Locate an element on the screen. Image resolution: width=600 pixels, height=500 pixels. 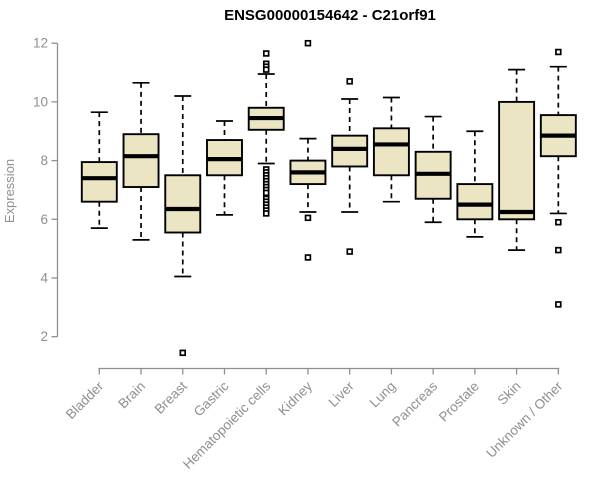
y-tick-label: 8 is located at coordinates (44, 160).